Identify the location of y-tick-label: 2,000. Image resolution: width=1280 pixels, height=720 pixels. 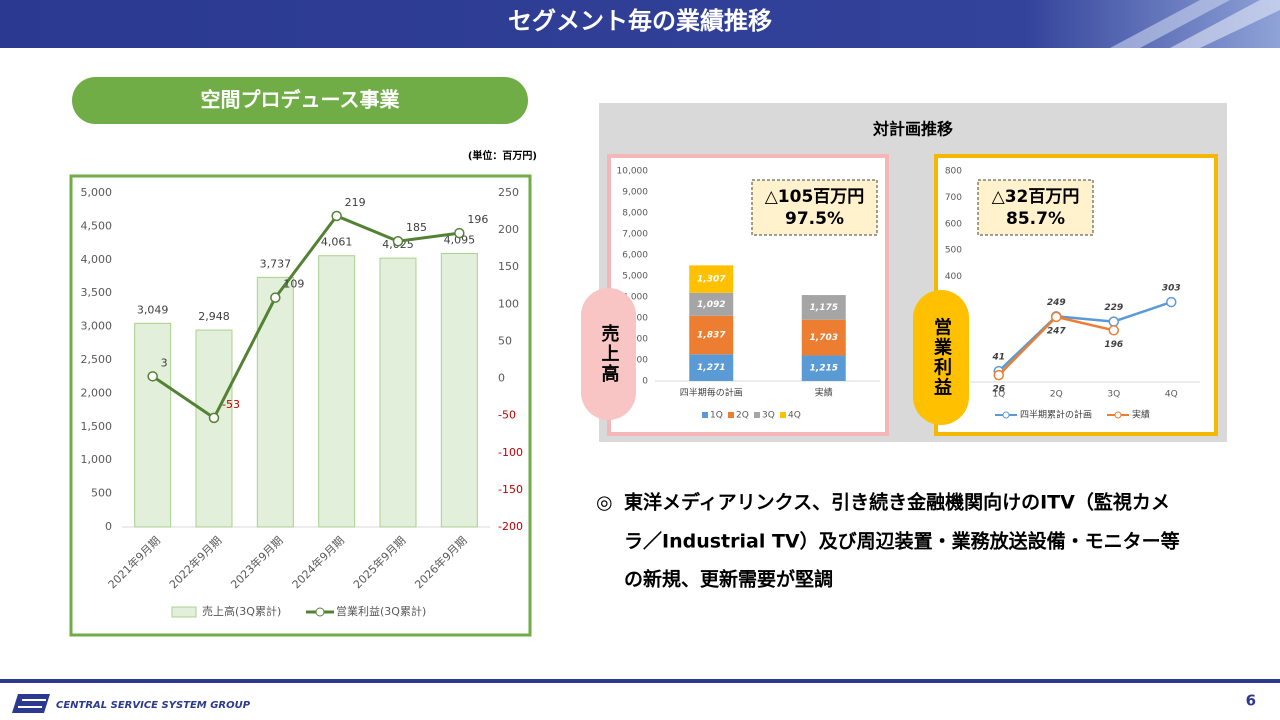
(97, 392).